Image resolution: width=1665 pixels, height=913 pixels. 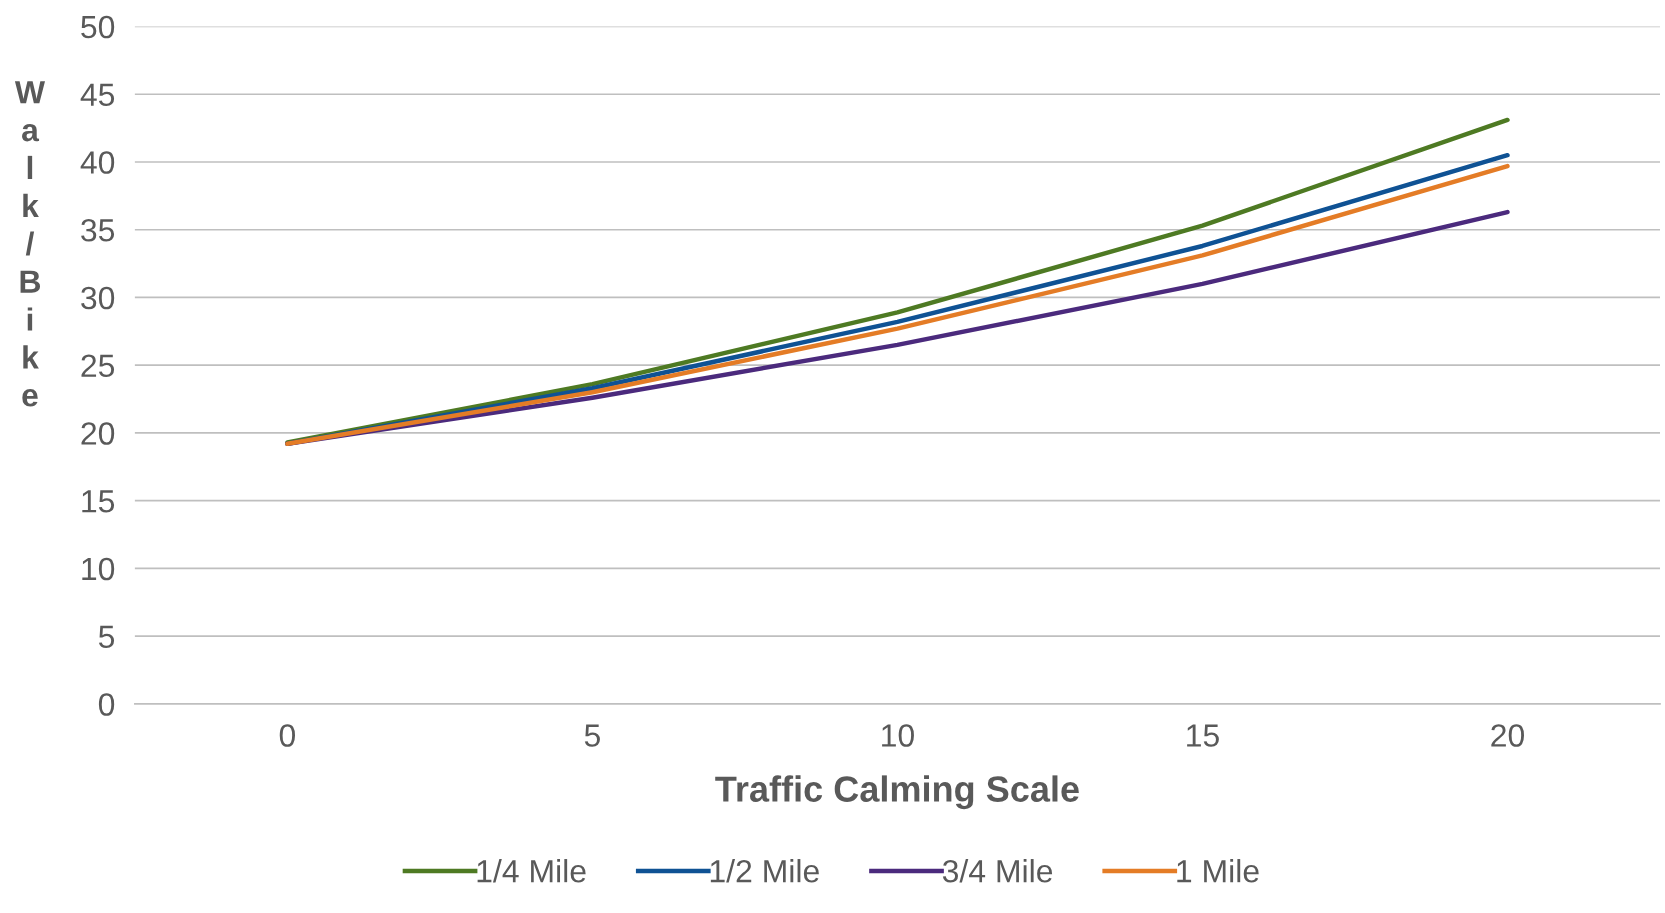 What do you see at coordinates (898, 735) in the screenshot?
I see `x-tick-label: 10` at bounding box center [898, 735].